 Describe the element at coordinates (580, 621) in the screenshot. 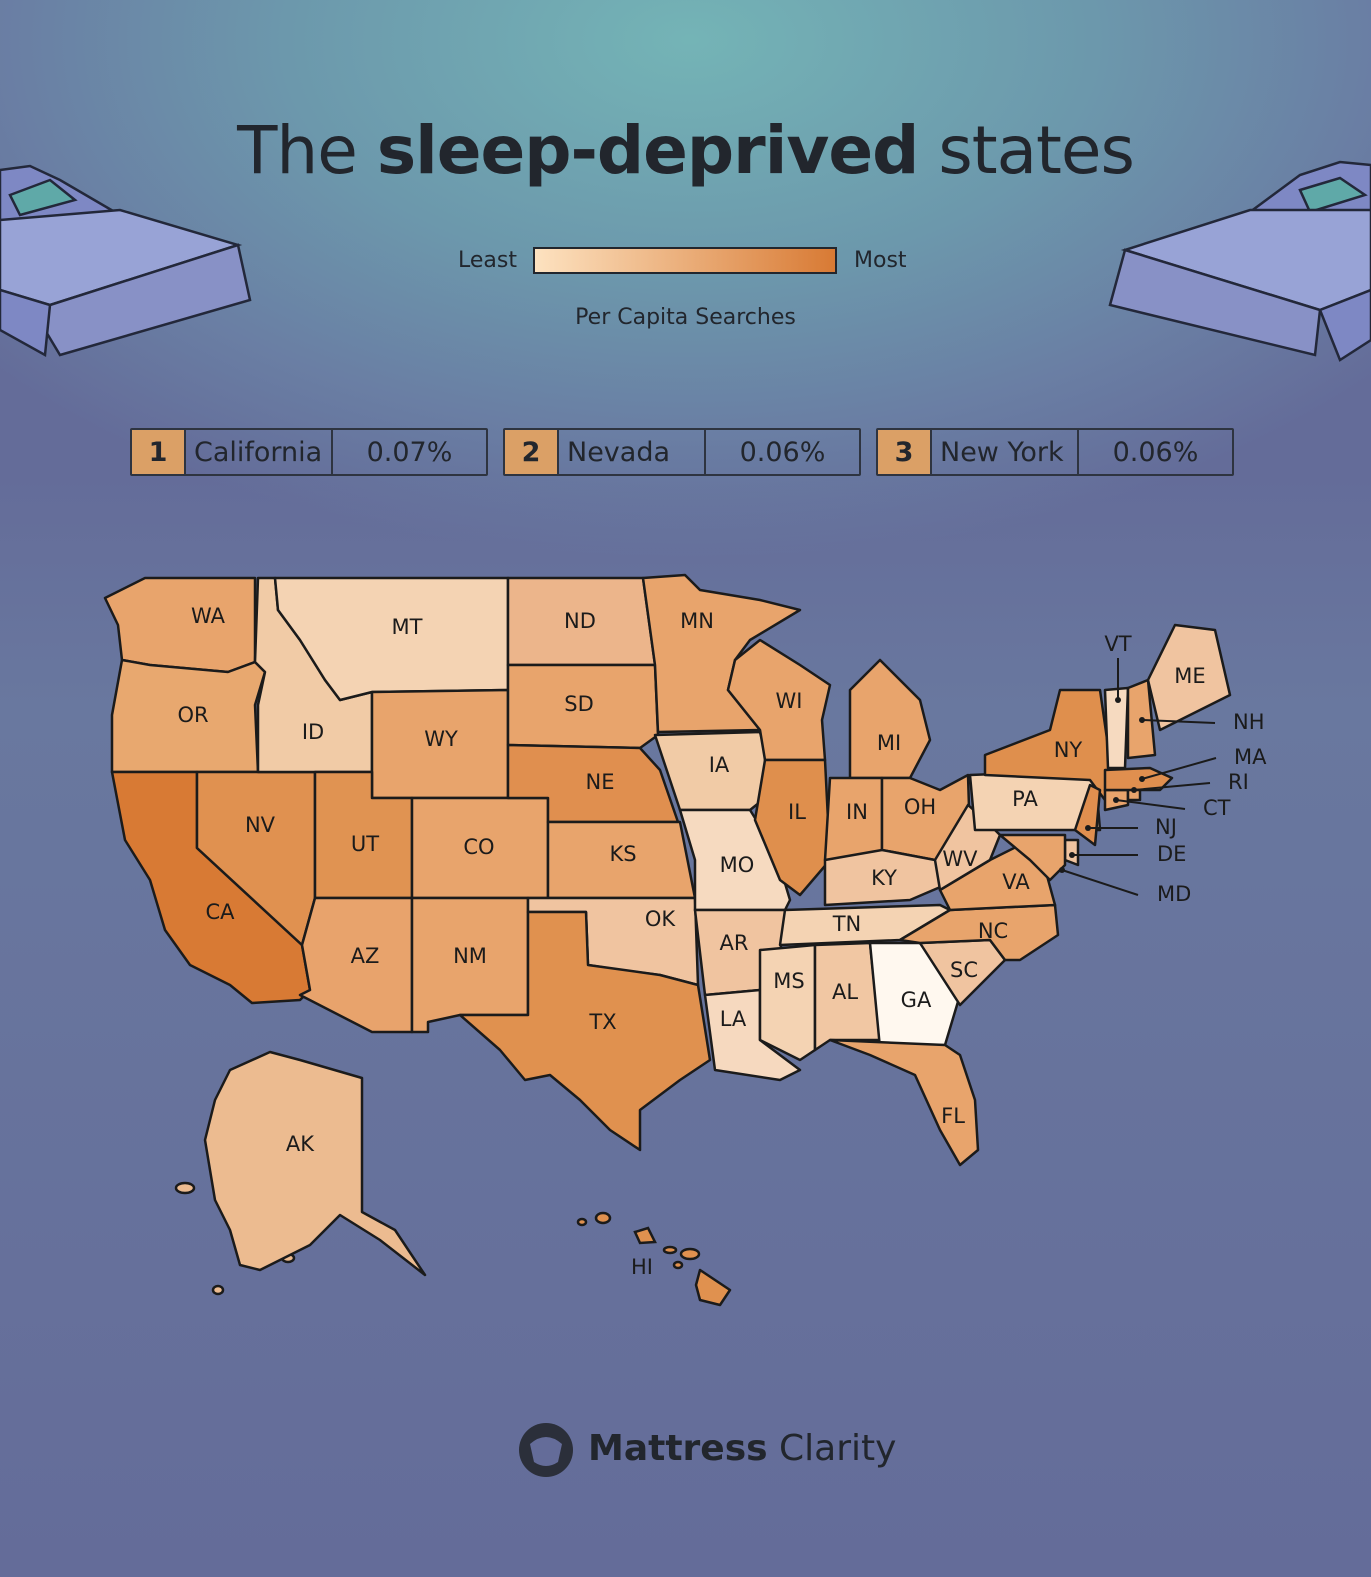

I see `state-label: ND` at that location.